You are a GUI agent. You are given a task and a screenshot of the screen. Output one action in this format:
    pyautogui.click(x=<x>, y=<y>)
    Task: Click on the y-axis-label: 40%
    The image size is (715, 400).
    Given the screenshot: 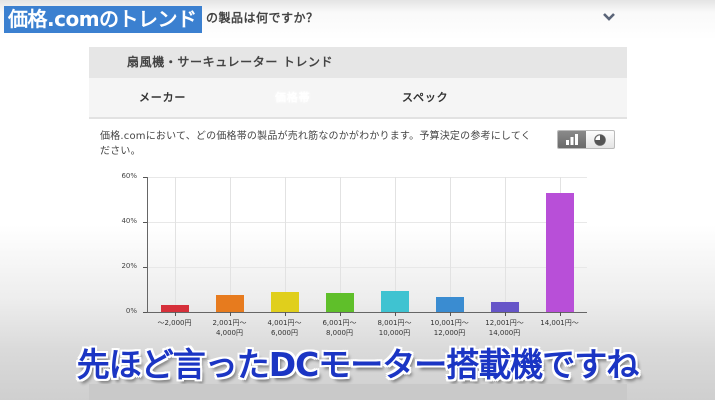 What is the action you would take?
    pyautogui.click(x=129, y=221)
    